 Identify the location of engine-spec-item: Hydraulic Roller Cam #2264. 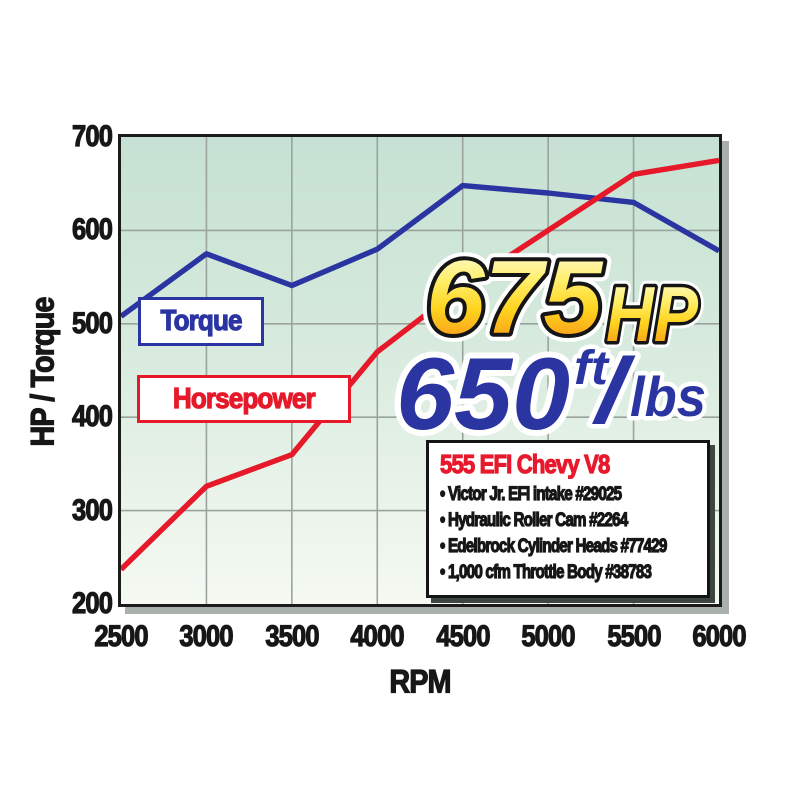
(568, 521).